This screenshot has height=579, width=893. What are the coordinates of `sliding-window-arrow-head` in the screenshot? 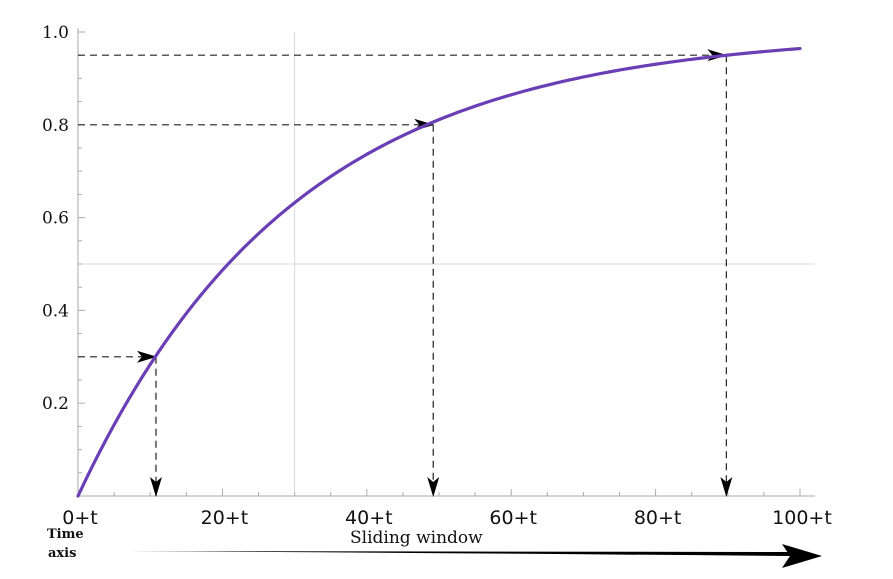 It's located at (802, 556).